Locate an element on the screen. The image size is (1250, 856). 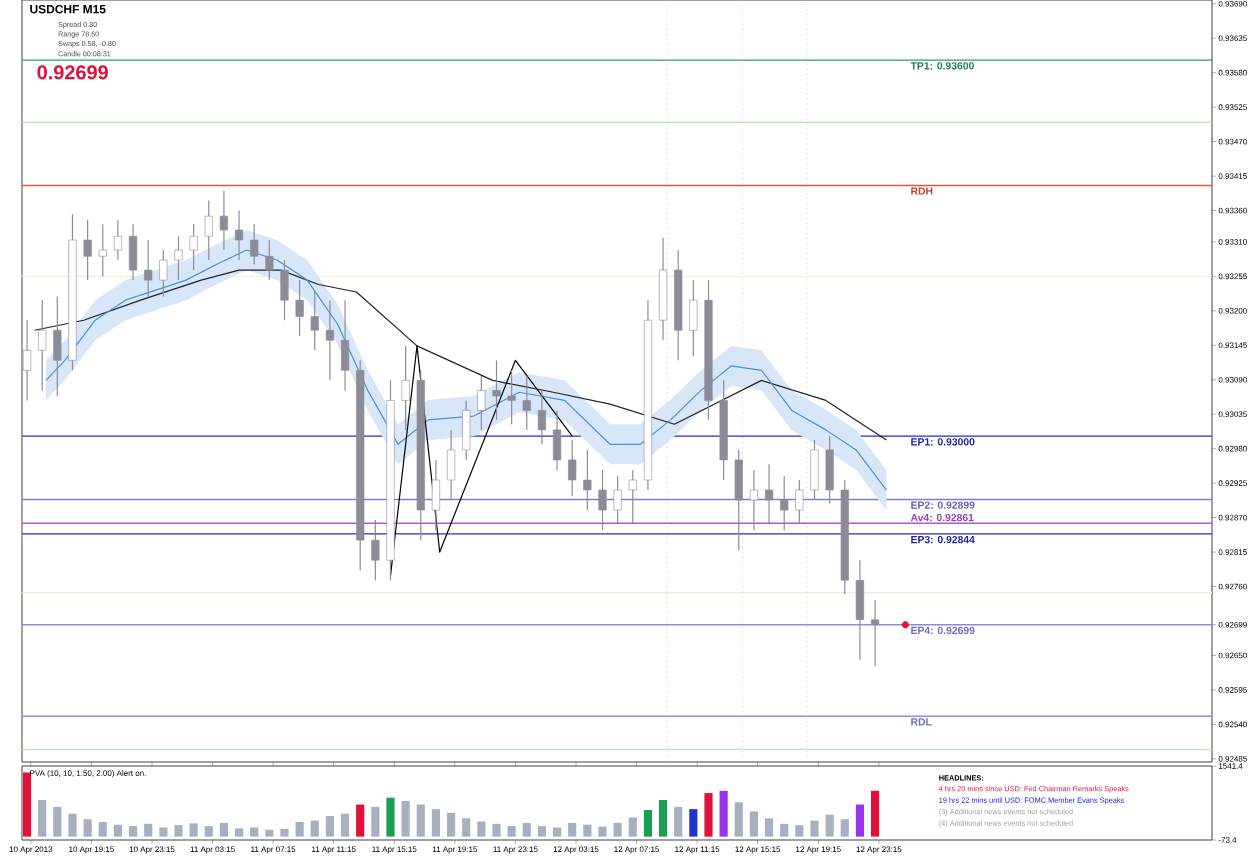
annotation: 0.92699 is located at coordinates (72, 72).